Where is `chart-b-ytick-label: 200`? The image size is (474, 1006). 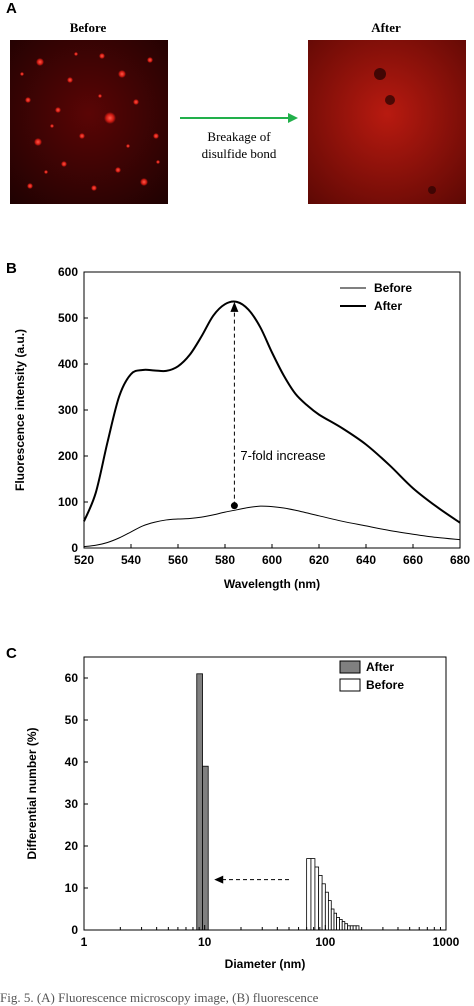 chart-b-ytick-label: 200 is located at coordinates (68, 456).